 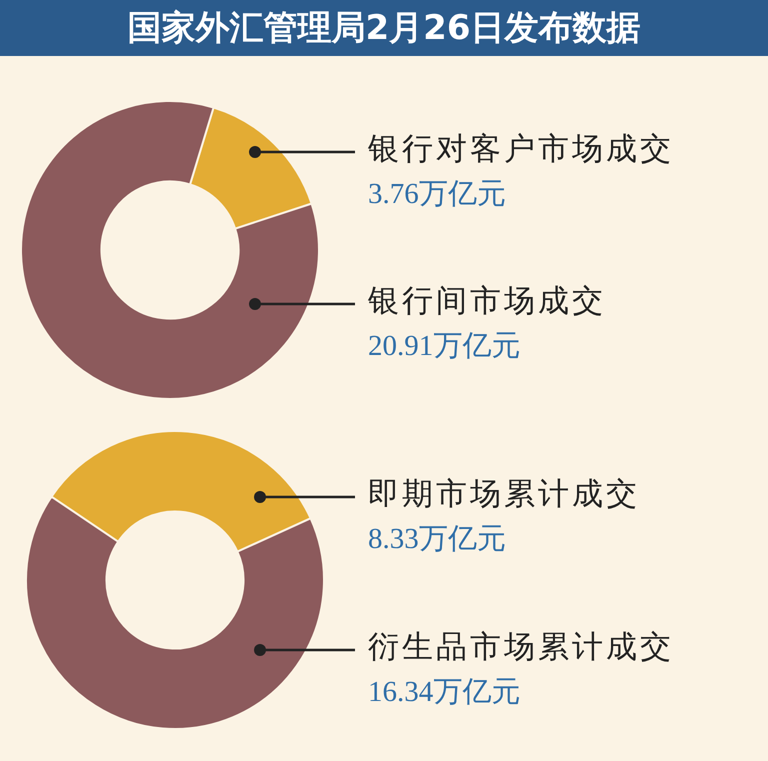 I want to click on data-label: 3.76万亿元, so click(x=437, y=194).